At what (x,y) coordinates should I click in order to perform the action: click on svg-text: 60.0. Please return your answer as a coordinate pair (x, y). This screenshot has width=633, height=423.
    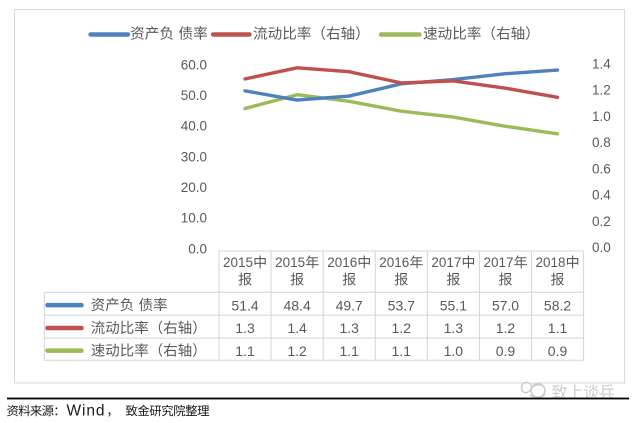
    Looking at the image, I should click on (194, 64).